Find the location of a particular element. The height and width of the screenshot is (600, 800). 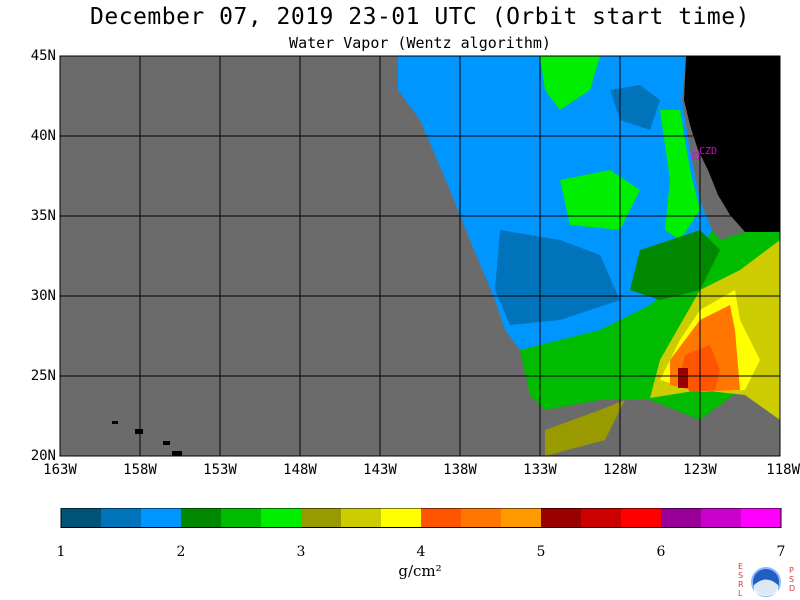

colorbar-frame is located at coordinates (421, 518).